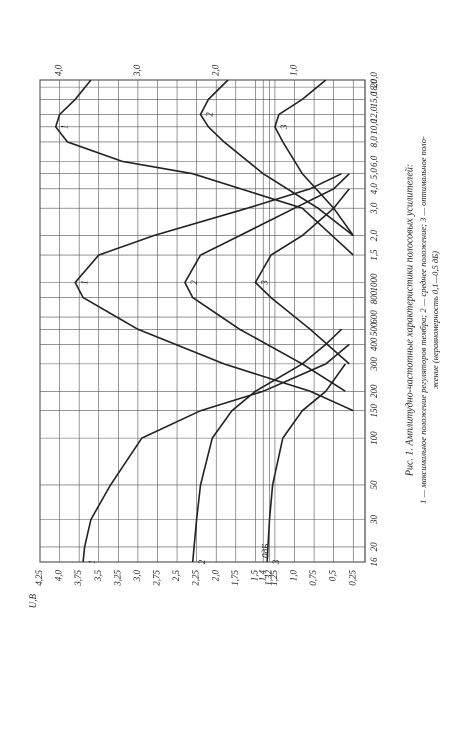 This screenshot has width=474, height=750. I want to click on x-tick-label: 1000, so click(374, 282).